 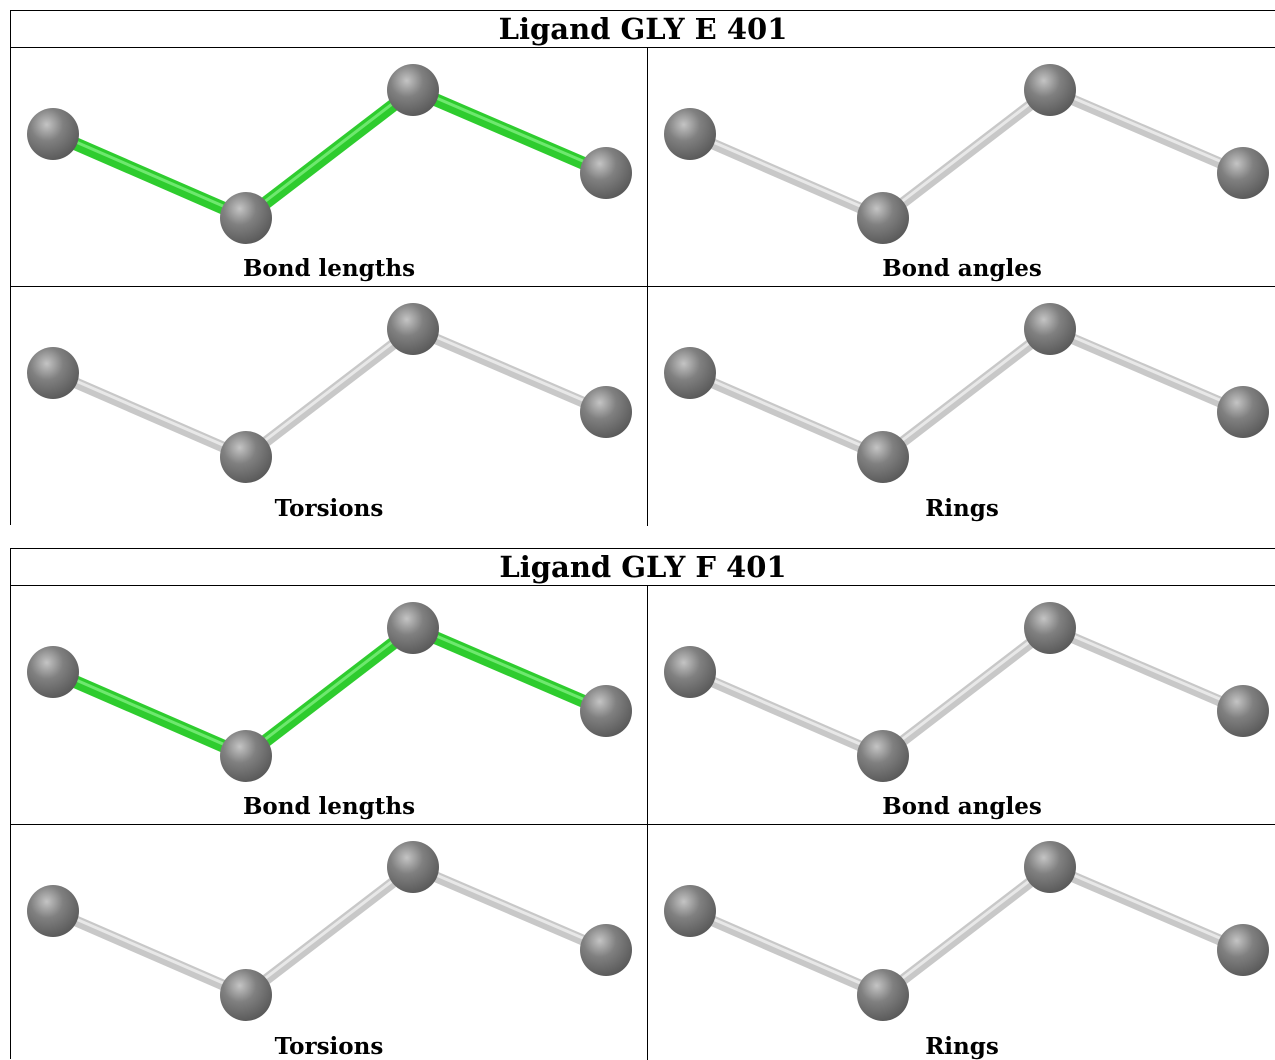 I want to click on ligand-title: Ligand GLY F 401, so click(x=643, y=567).